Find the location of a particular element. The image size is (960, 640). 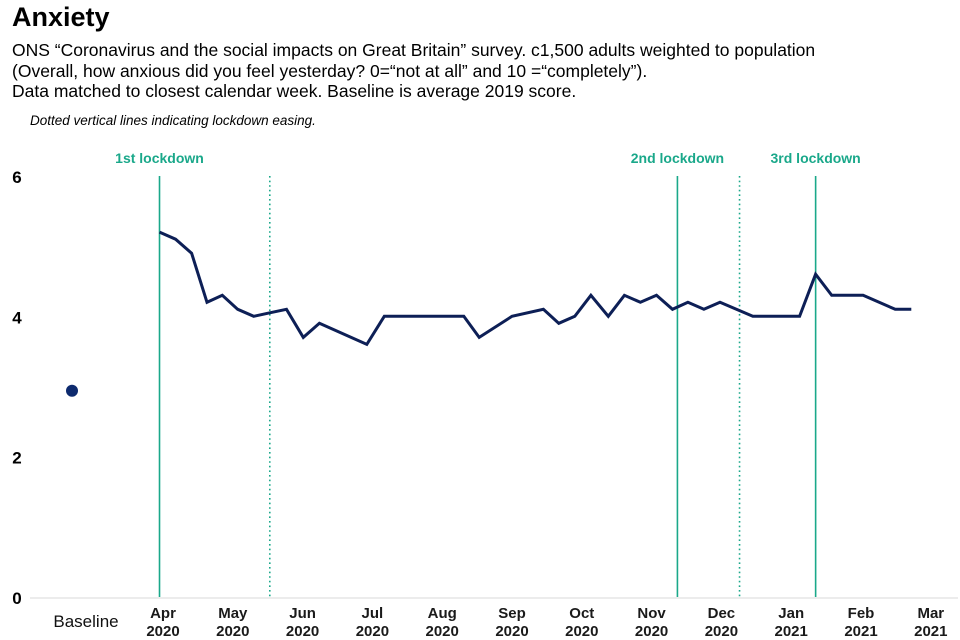

x-tick-label-month: Jul is located at coordinates (373, 613).